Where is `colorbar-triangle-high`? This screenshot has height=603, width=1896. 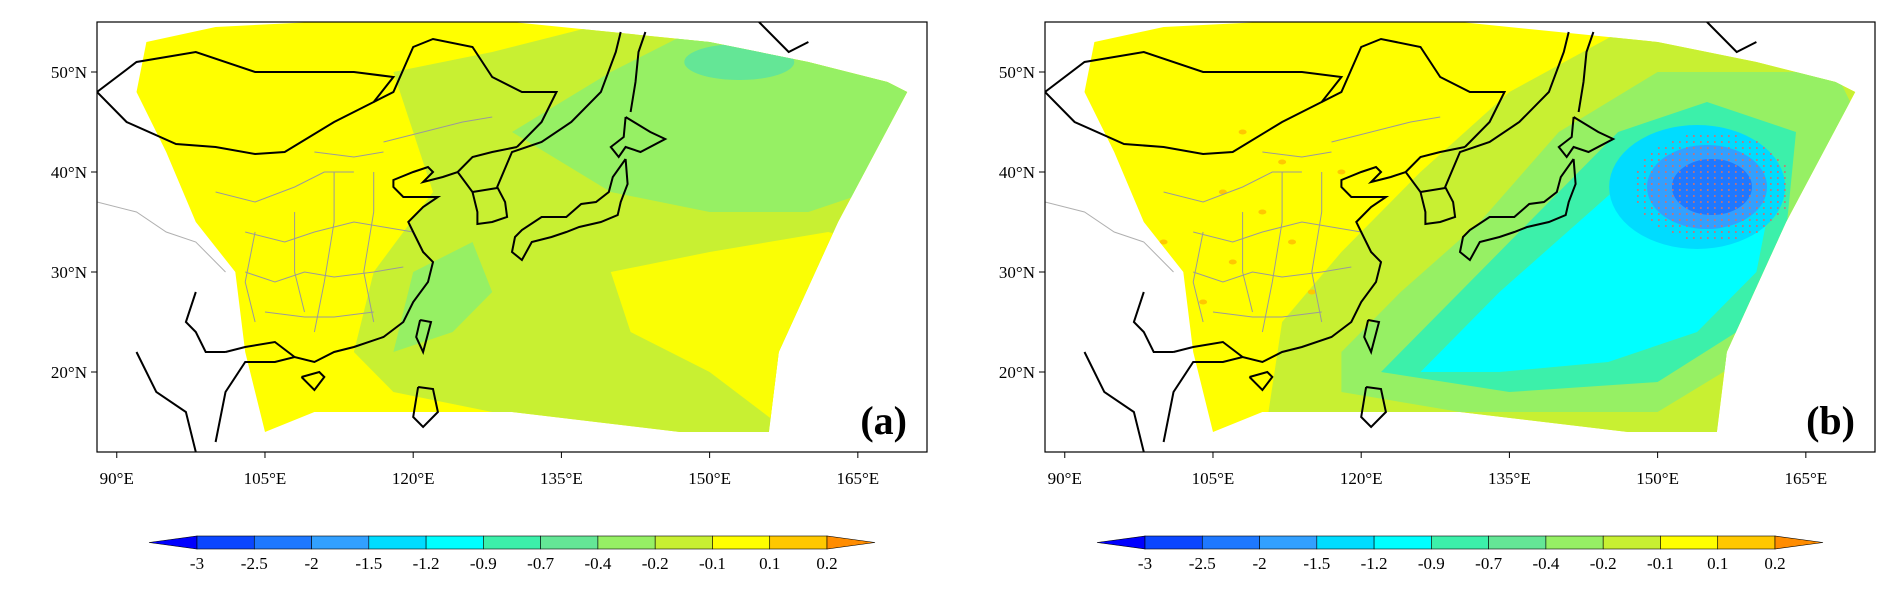 colorbar-triangle-high is located at coordinates (1799, 542).